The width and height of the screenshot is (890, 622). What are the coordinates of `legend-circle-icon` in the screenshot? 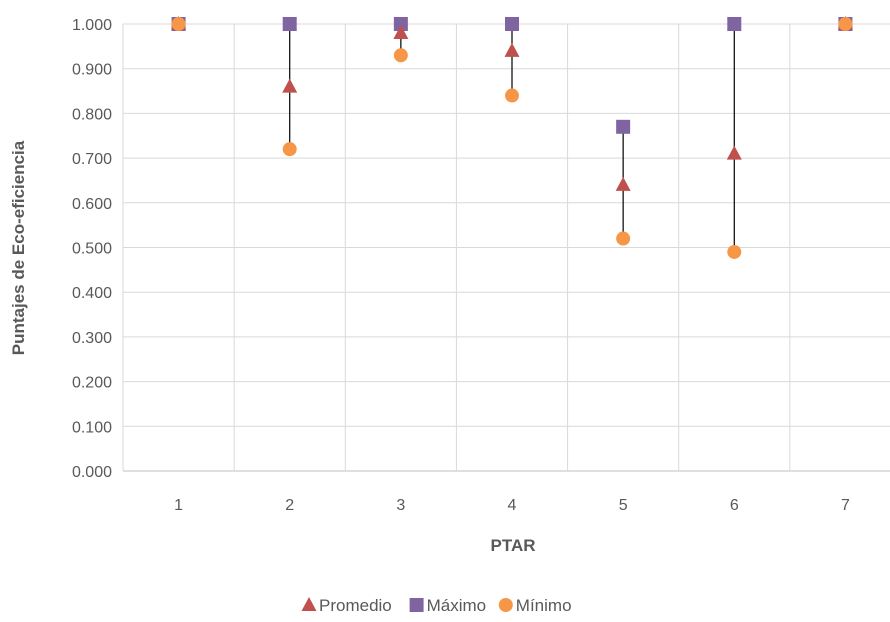 It's located at (505, 605).